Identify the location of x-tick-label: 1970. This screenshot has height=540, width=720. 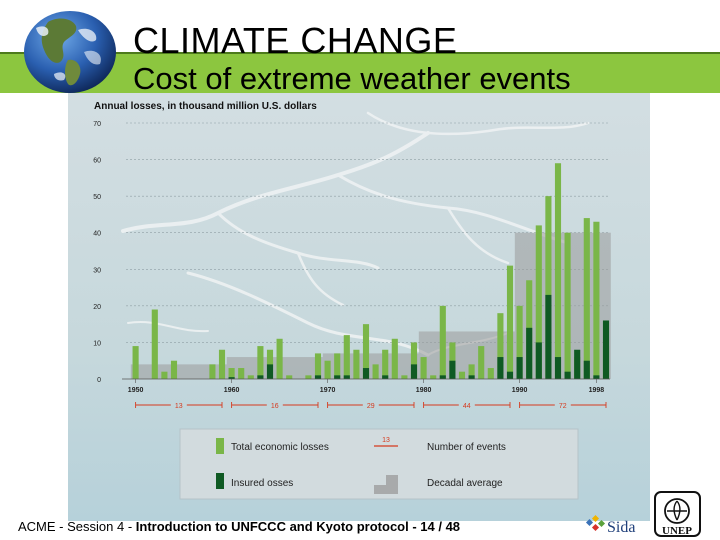
(328, 390).